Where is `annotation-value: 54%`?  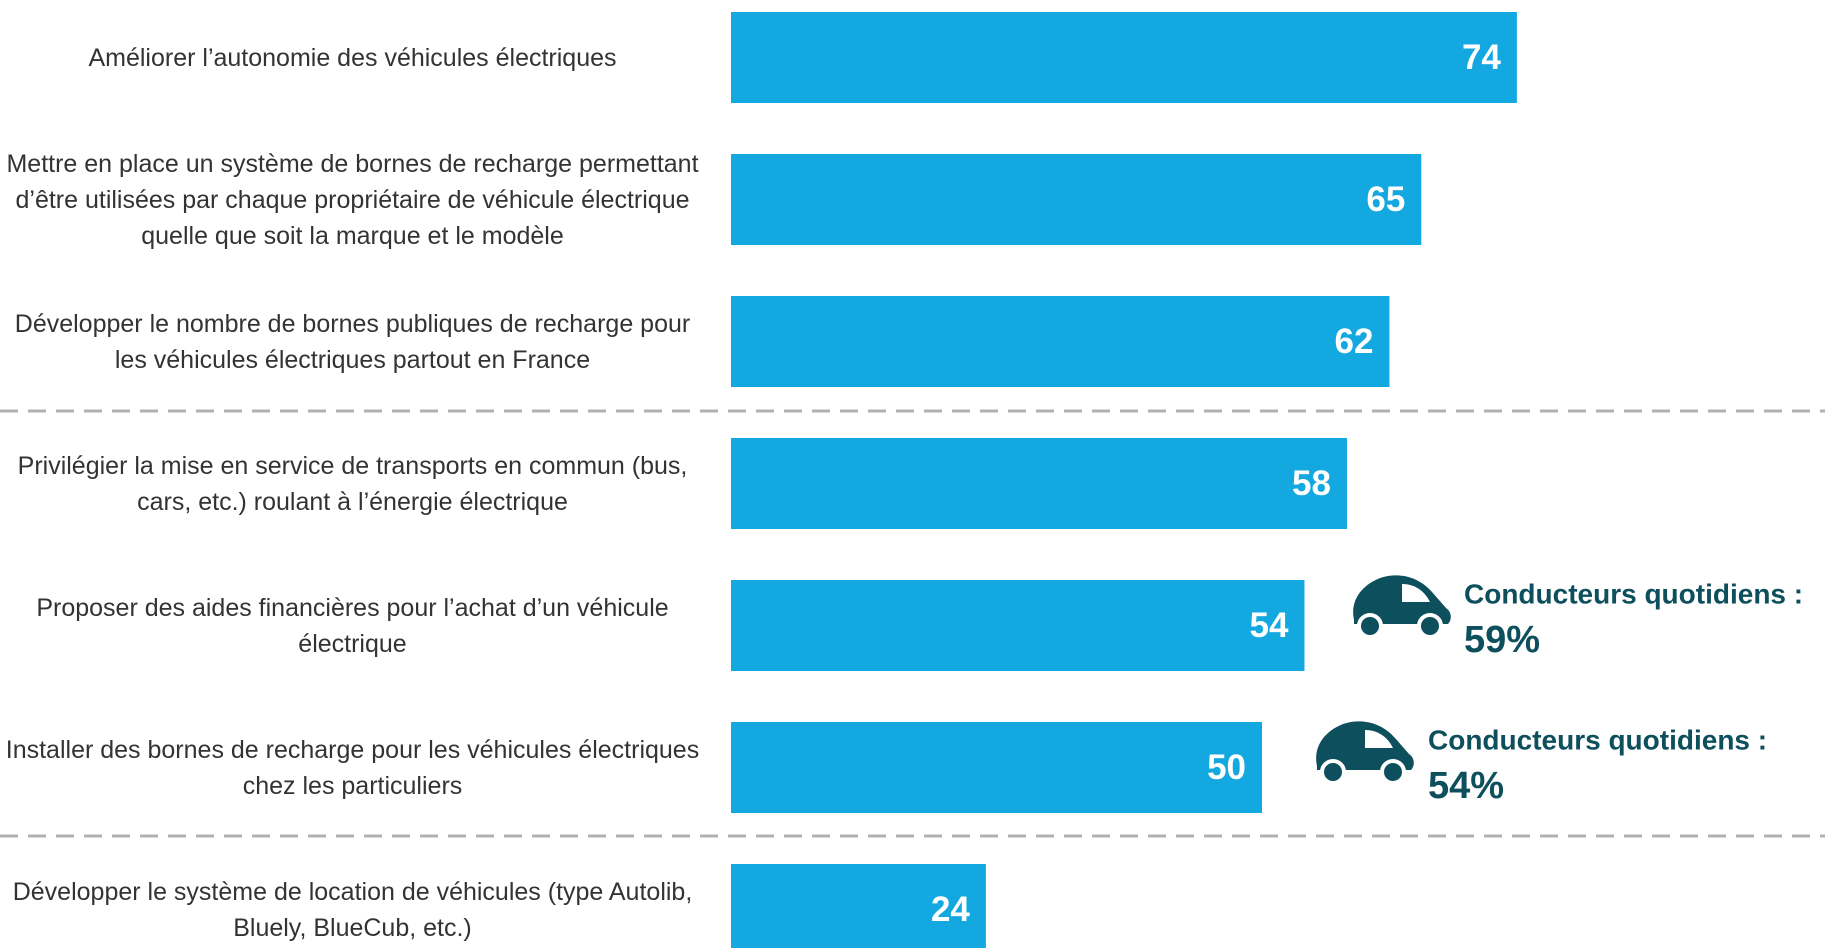 annotation-value: 54% is located at coordinates (1466, 786).